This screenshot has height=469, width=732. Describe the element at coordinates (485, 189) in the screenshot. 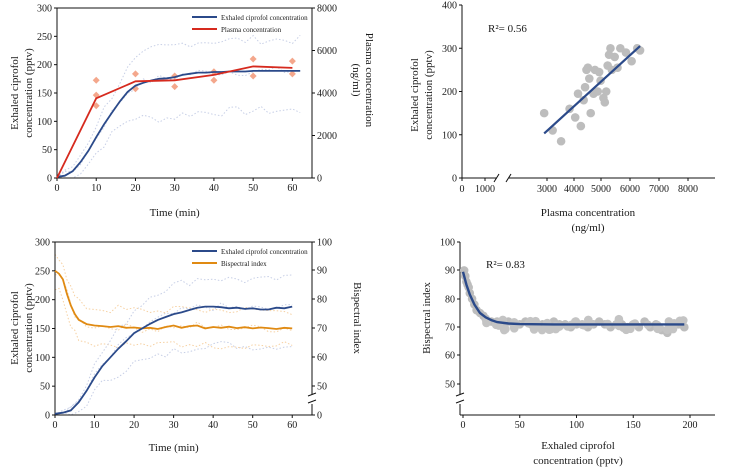

I see `x-tick-label: 1000` at that location.